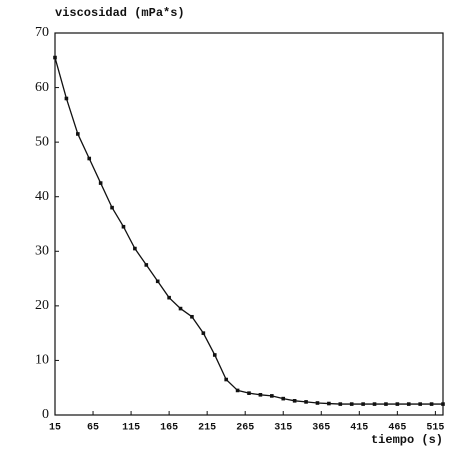 This screenshot has width=473, height=457. I want to click on x-tick-label: 65, so click(93, 428).